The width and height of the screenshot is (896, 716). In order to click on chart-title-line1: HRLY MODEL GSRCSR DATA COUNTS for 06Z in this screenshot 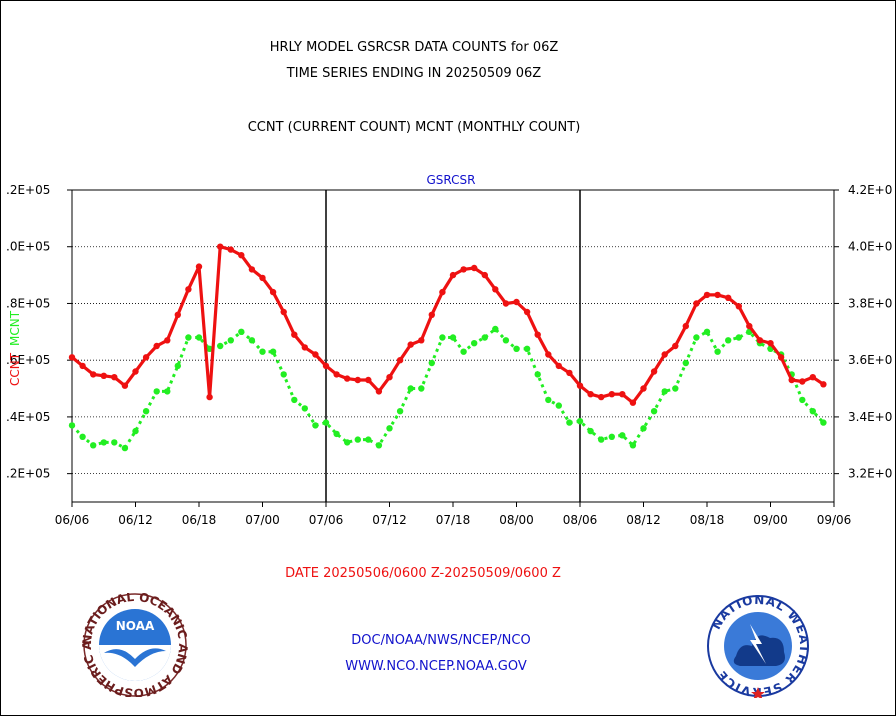, I will do `click(414, 47)`.